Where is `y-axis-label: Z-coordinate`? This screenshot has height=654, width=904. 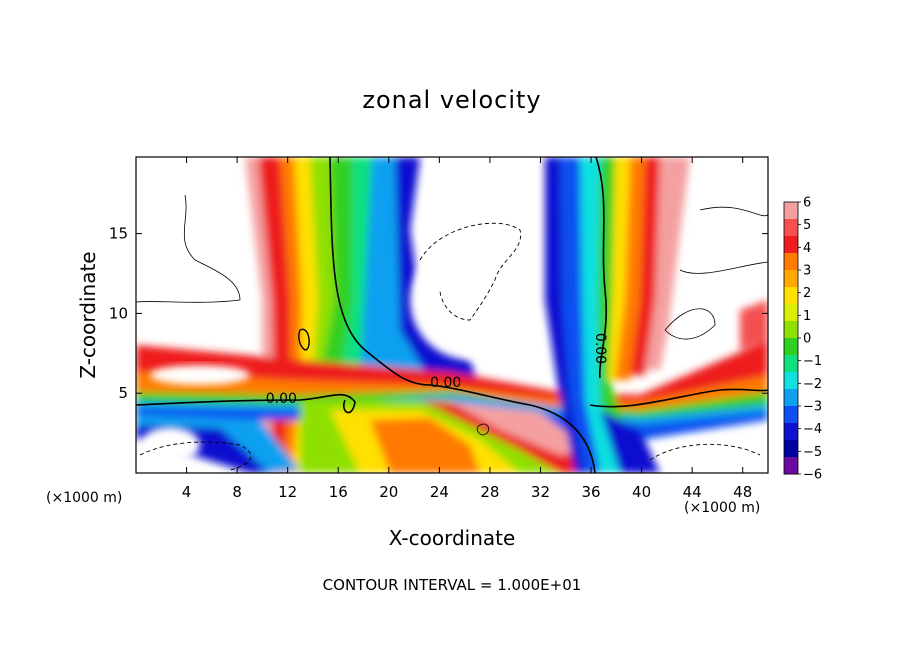
y-axis-label: Z-coordinate is located at coordinates (88, 315).